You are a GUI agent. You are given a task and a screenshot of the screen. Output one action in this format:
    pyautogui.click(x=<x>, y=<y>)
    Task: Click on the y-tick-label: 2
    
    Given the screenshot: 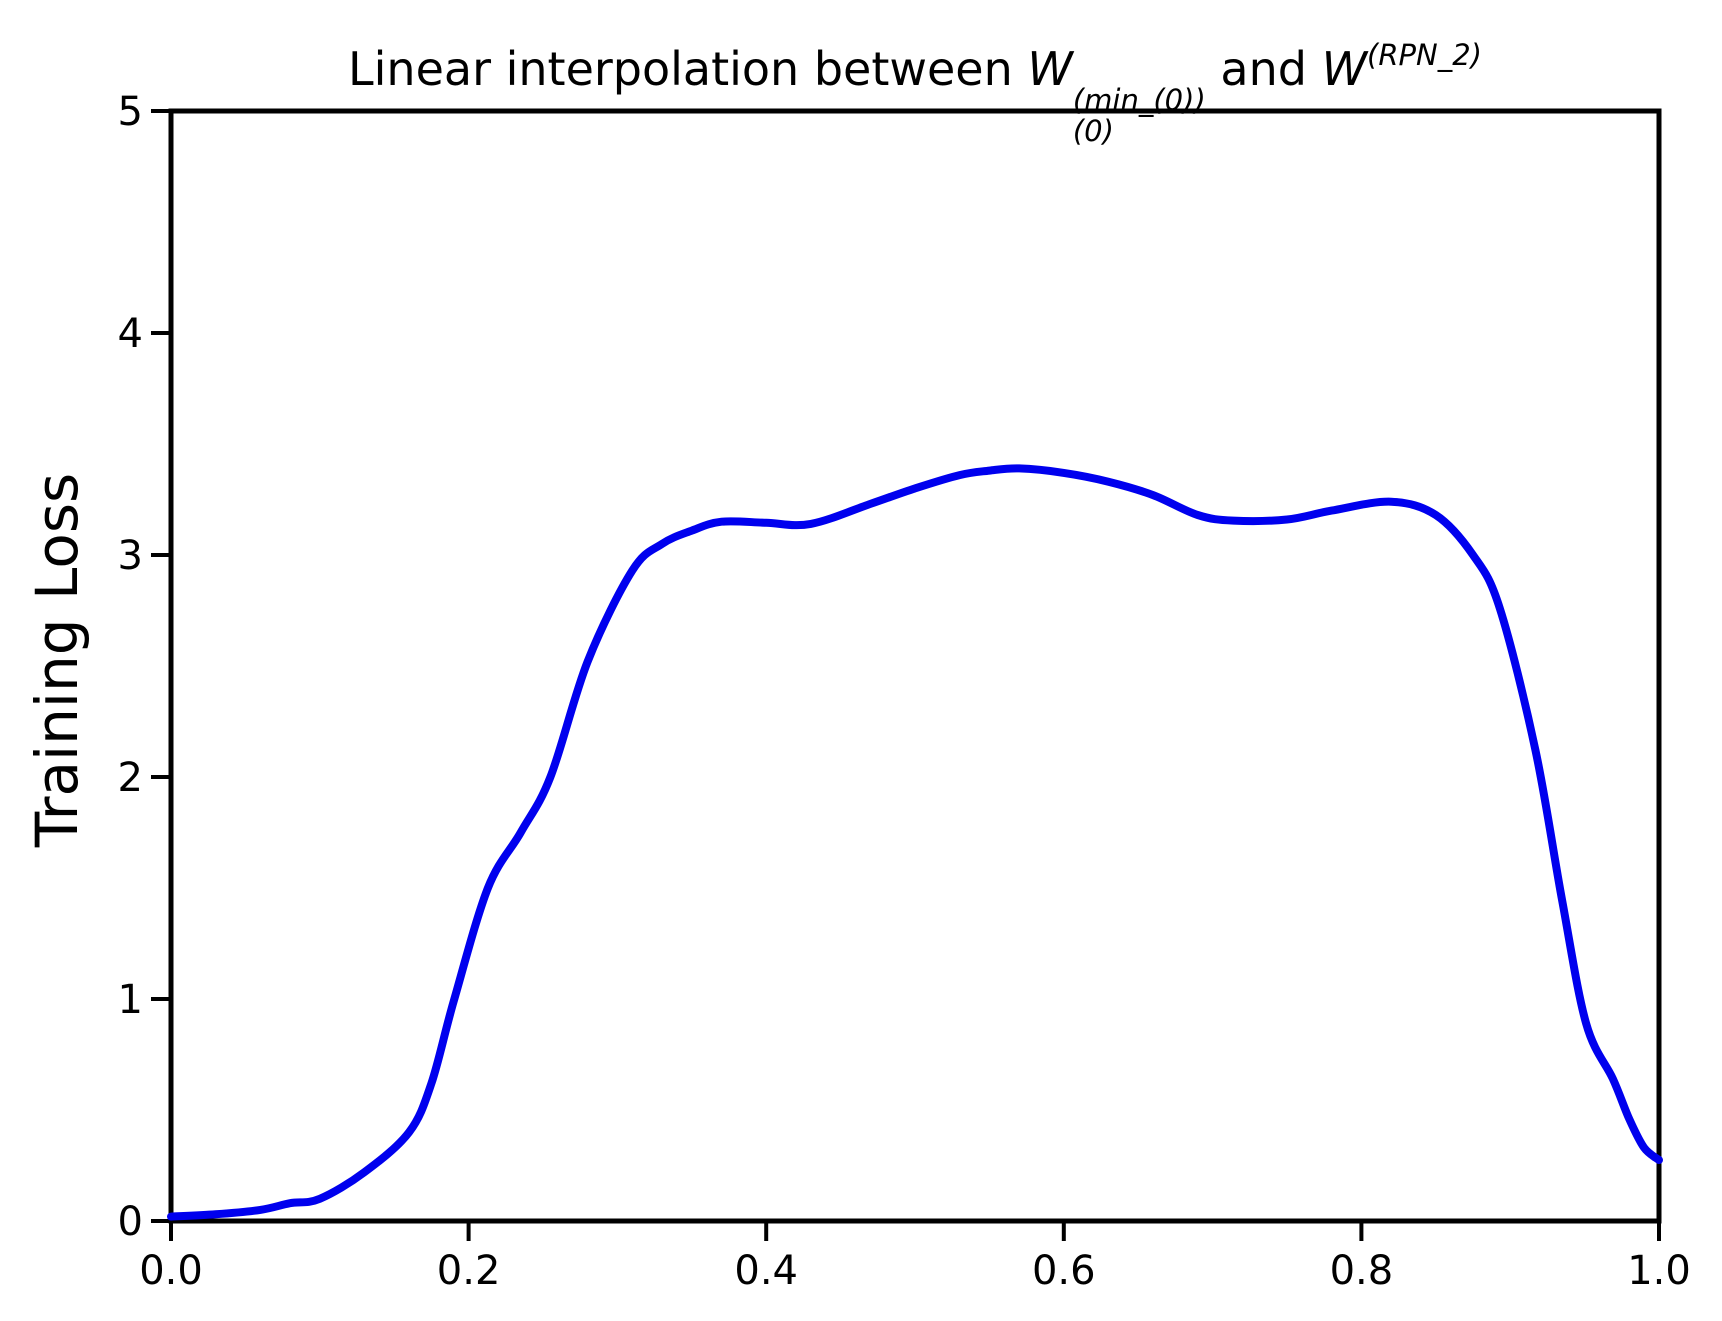 What is the action you would take?
    pyautogui.click(x=130, y=778)
    